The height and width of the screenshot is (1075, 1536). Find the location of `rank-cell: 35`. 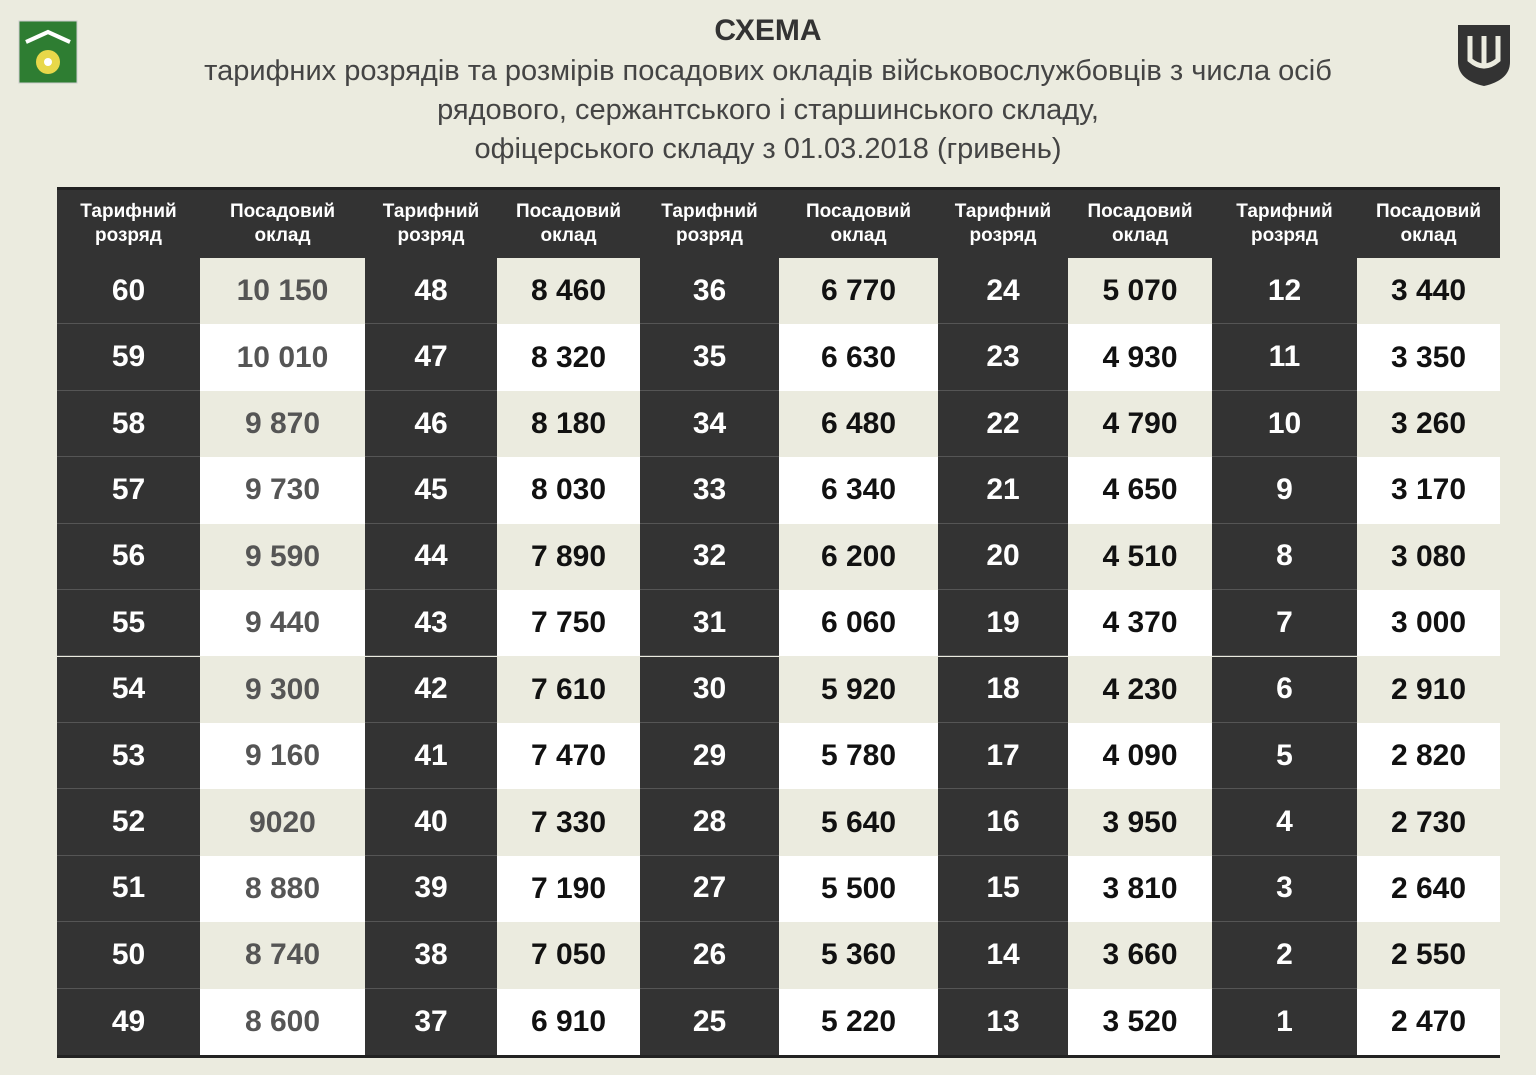

rank-cell: 35 is located at coordinates (709, 357).